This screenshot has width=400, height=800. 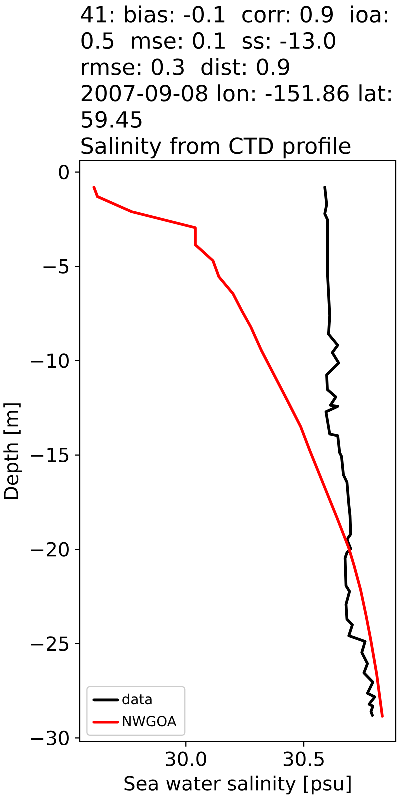 What do you see at coordinates (50, 644) in the screenshot?
I see `y-tick-label: −25` at bounding box center [50, 644].